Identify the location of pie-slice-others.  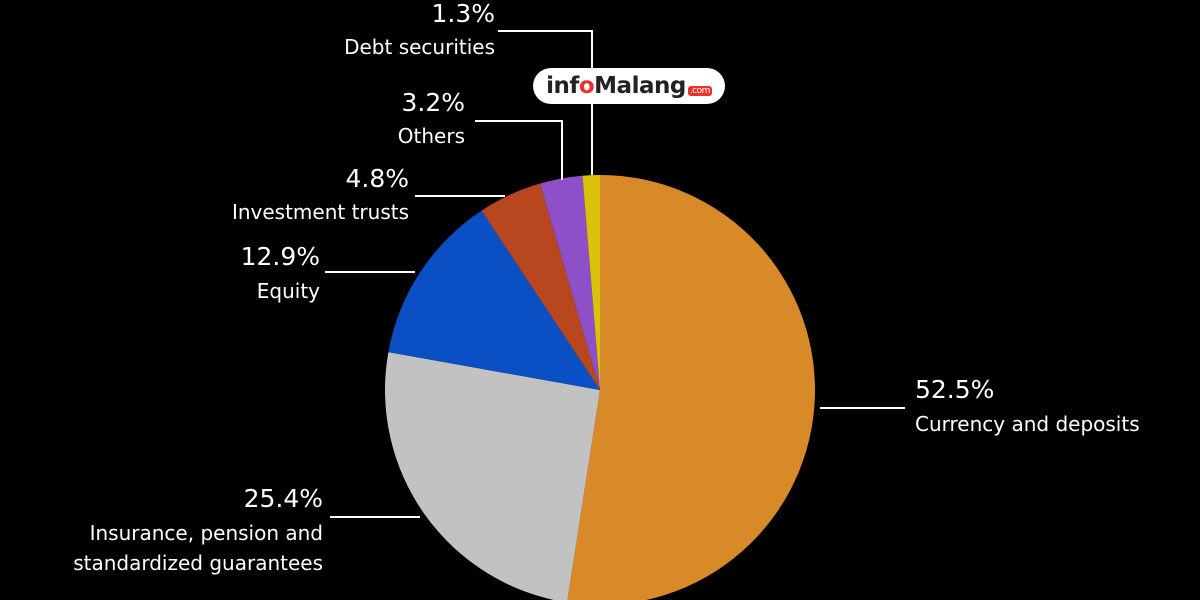
(570, 282).